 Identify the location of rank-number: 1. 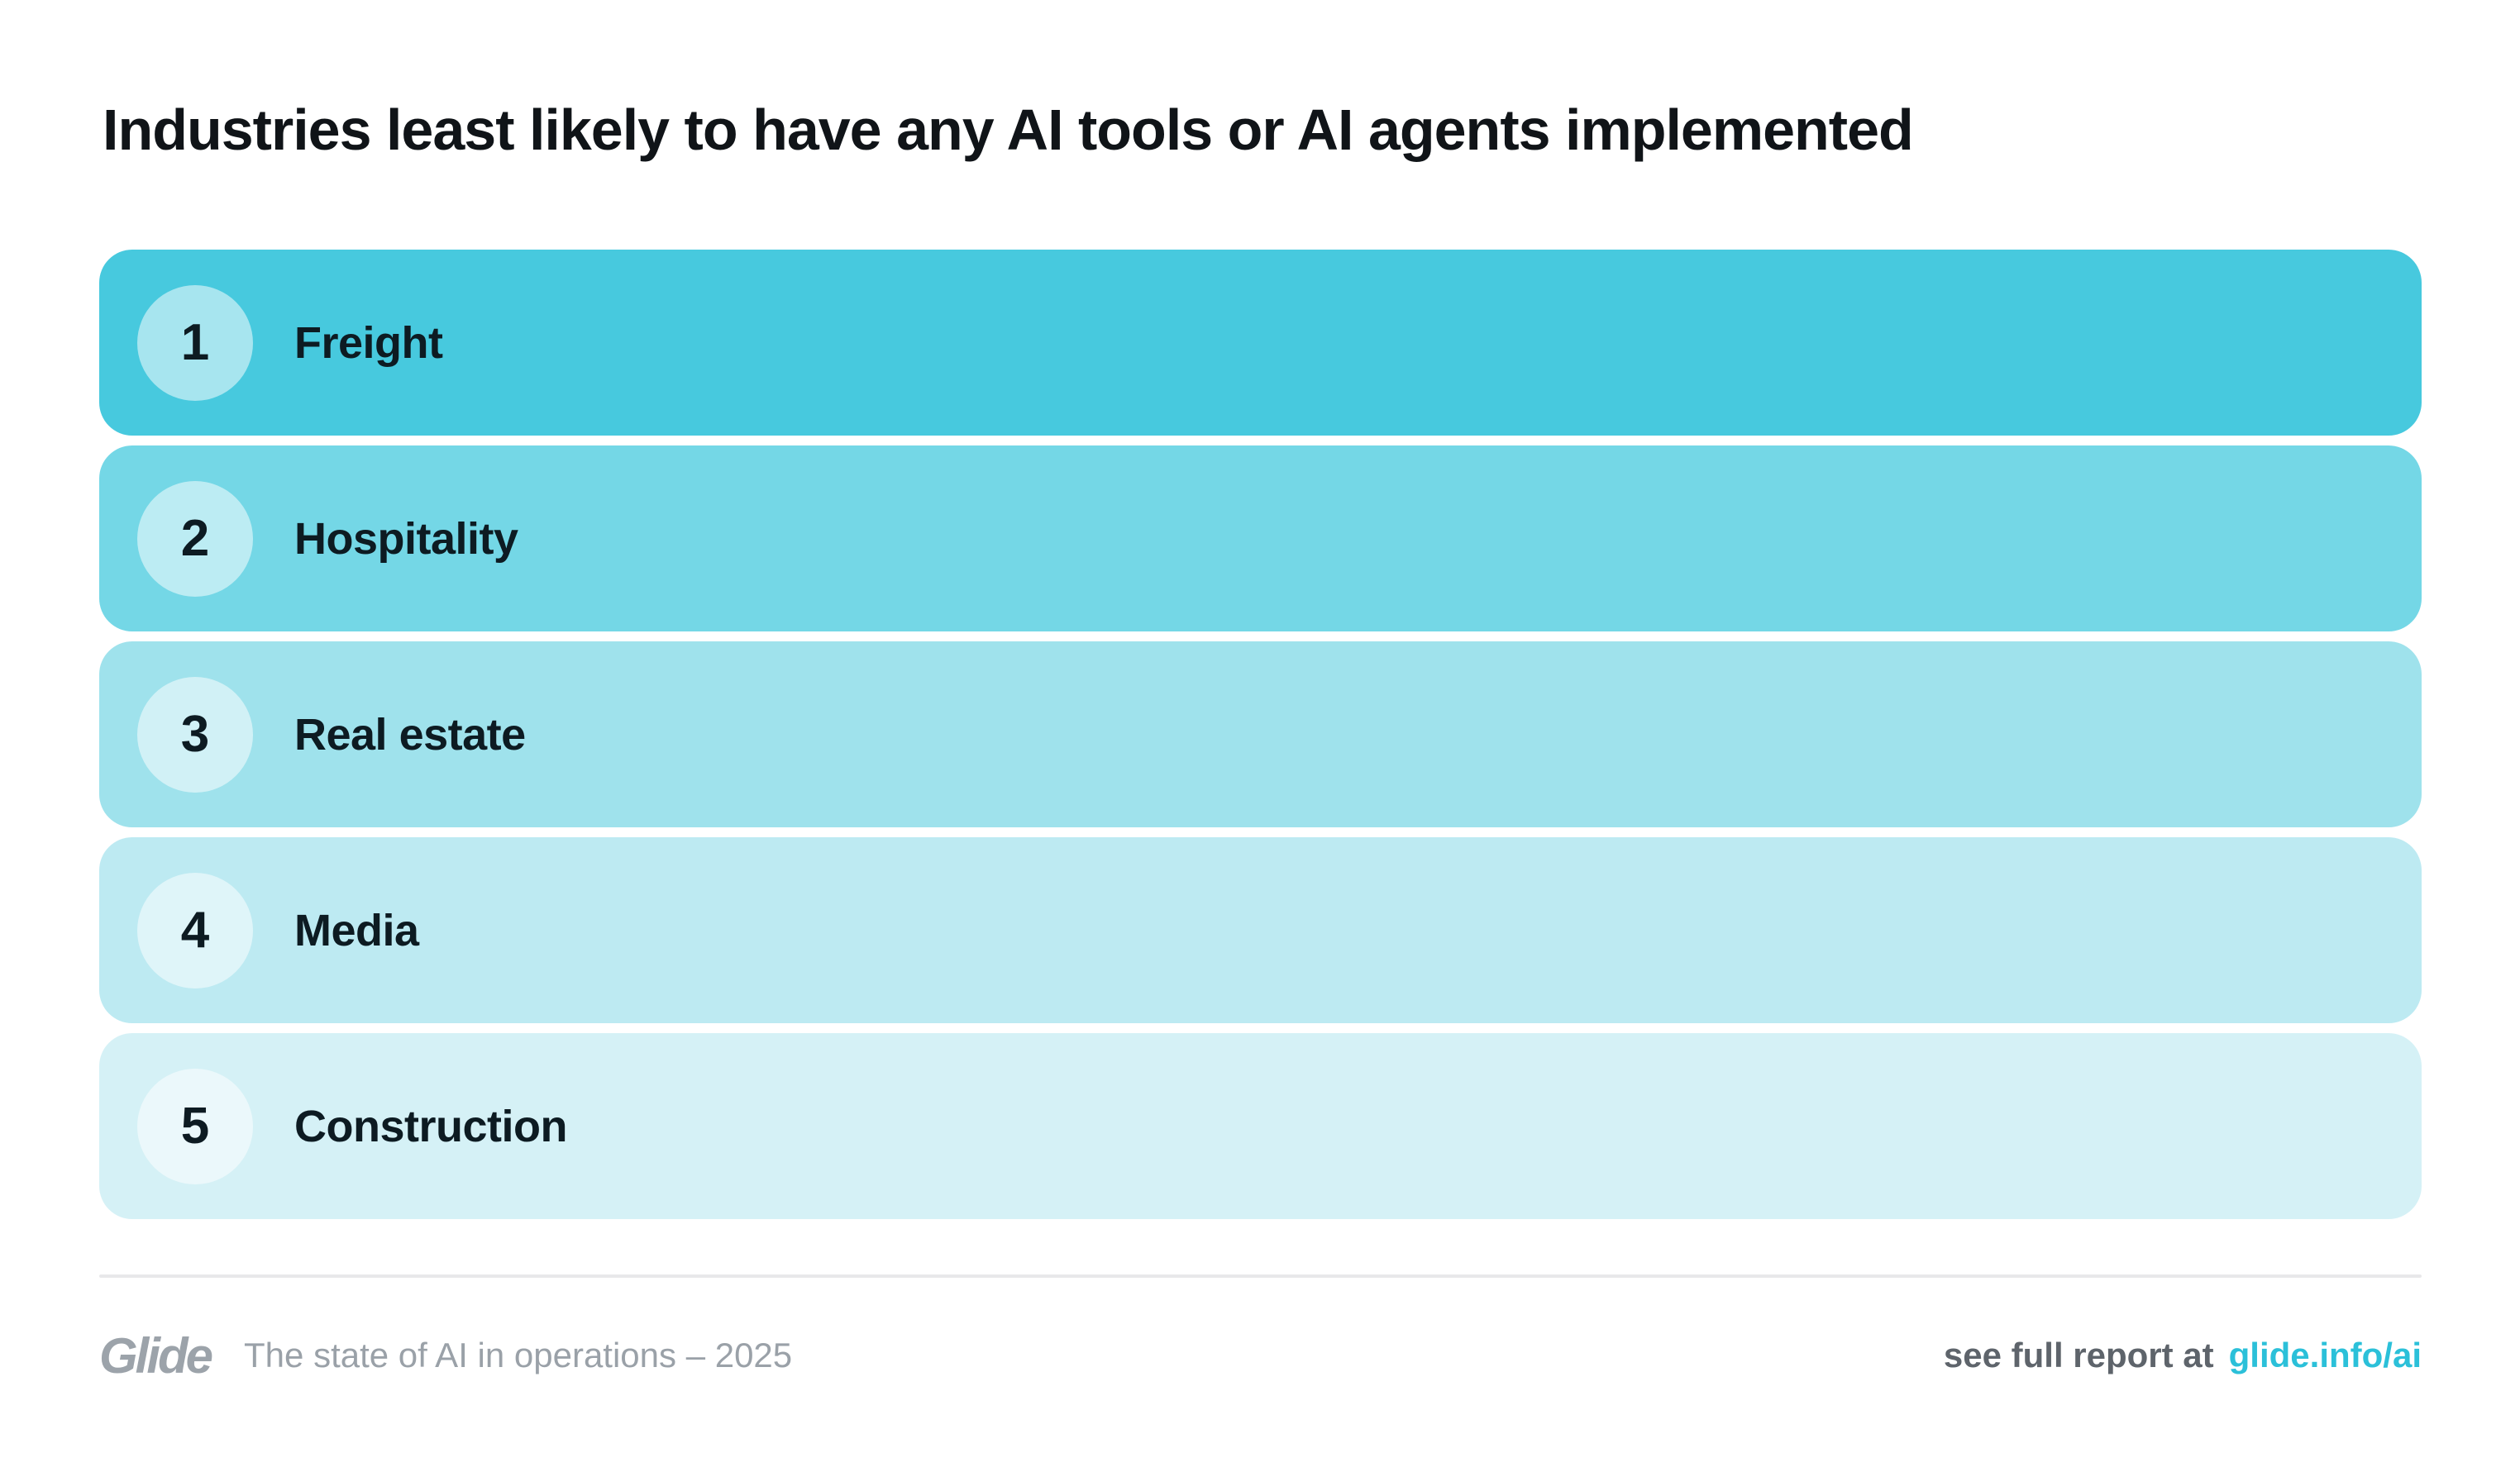
(195, 343).